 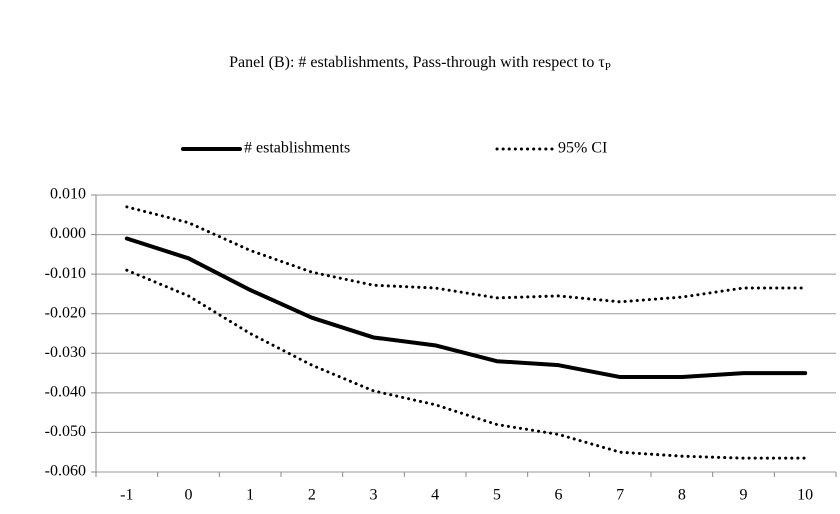 What do you see at coordinates (805, 495) in the screenshot?
I see `x-tick-label: 10` at bounding box center [805, 495].